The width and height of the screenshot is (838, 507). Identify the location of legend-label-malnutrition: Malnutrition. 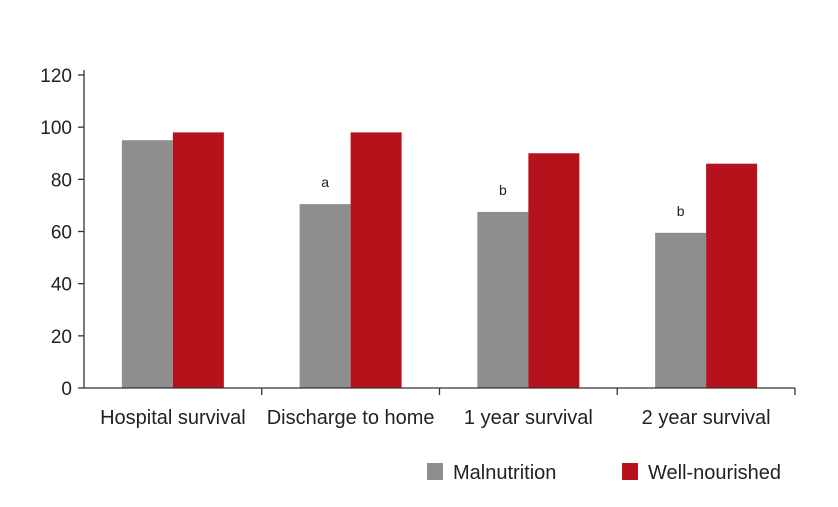
(504, 473).